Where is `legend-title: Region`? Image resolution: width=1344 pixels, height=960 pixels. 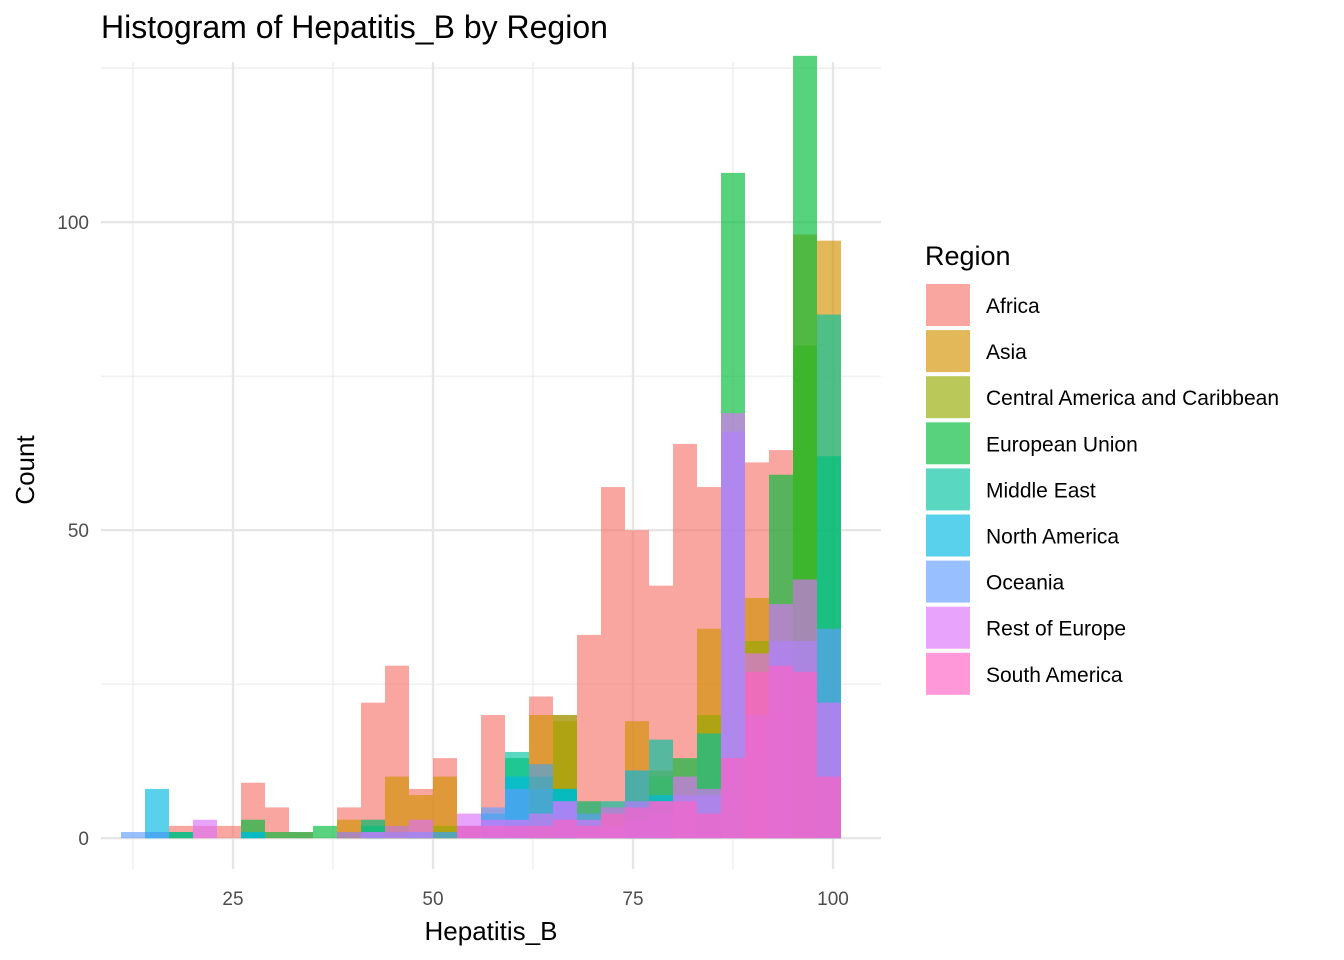
legend-title: Region is located at coordinates (968, 256).